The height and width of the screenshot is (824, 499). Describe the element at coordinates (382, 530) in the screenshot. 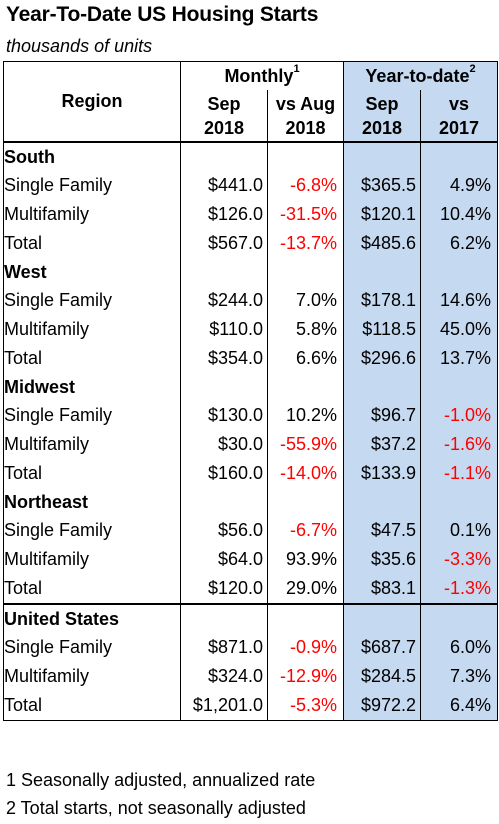

I see `ytd-value: $47.5` at that location.